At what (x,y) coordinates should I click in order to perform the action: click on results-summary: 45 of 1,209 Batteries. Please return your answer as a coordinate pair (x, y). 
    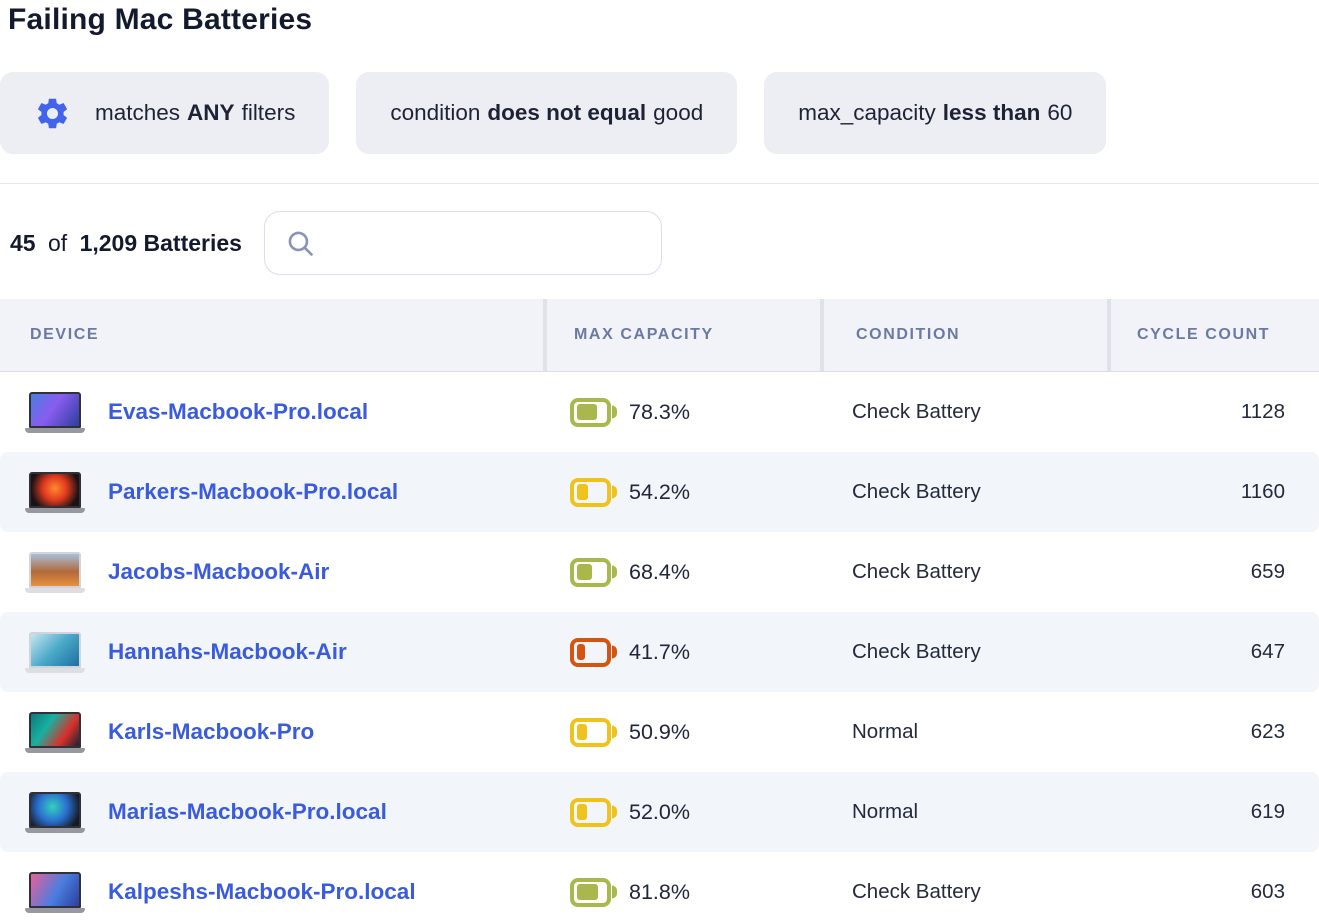
    Looking at the image, I should click on (126, 243).